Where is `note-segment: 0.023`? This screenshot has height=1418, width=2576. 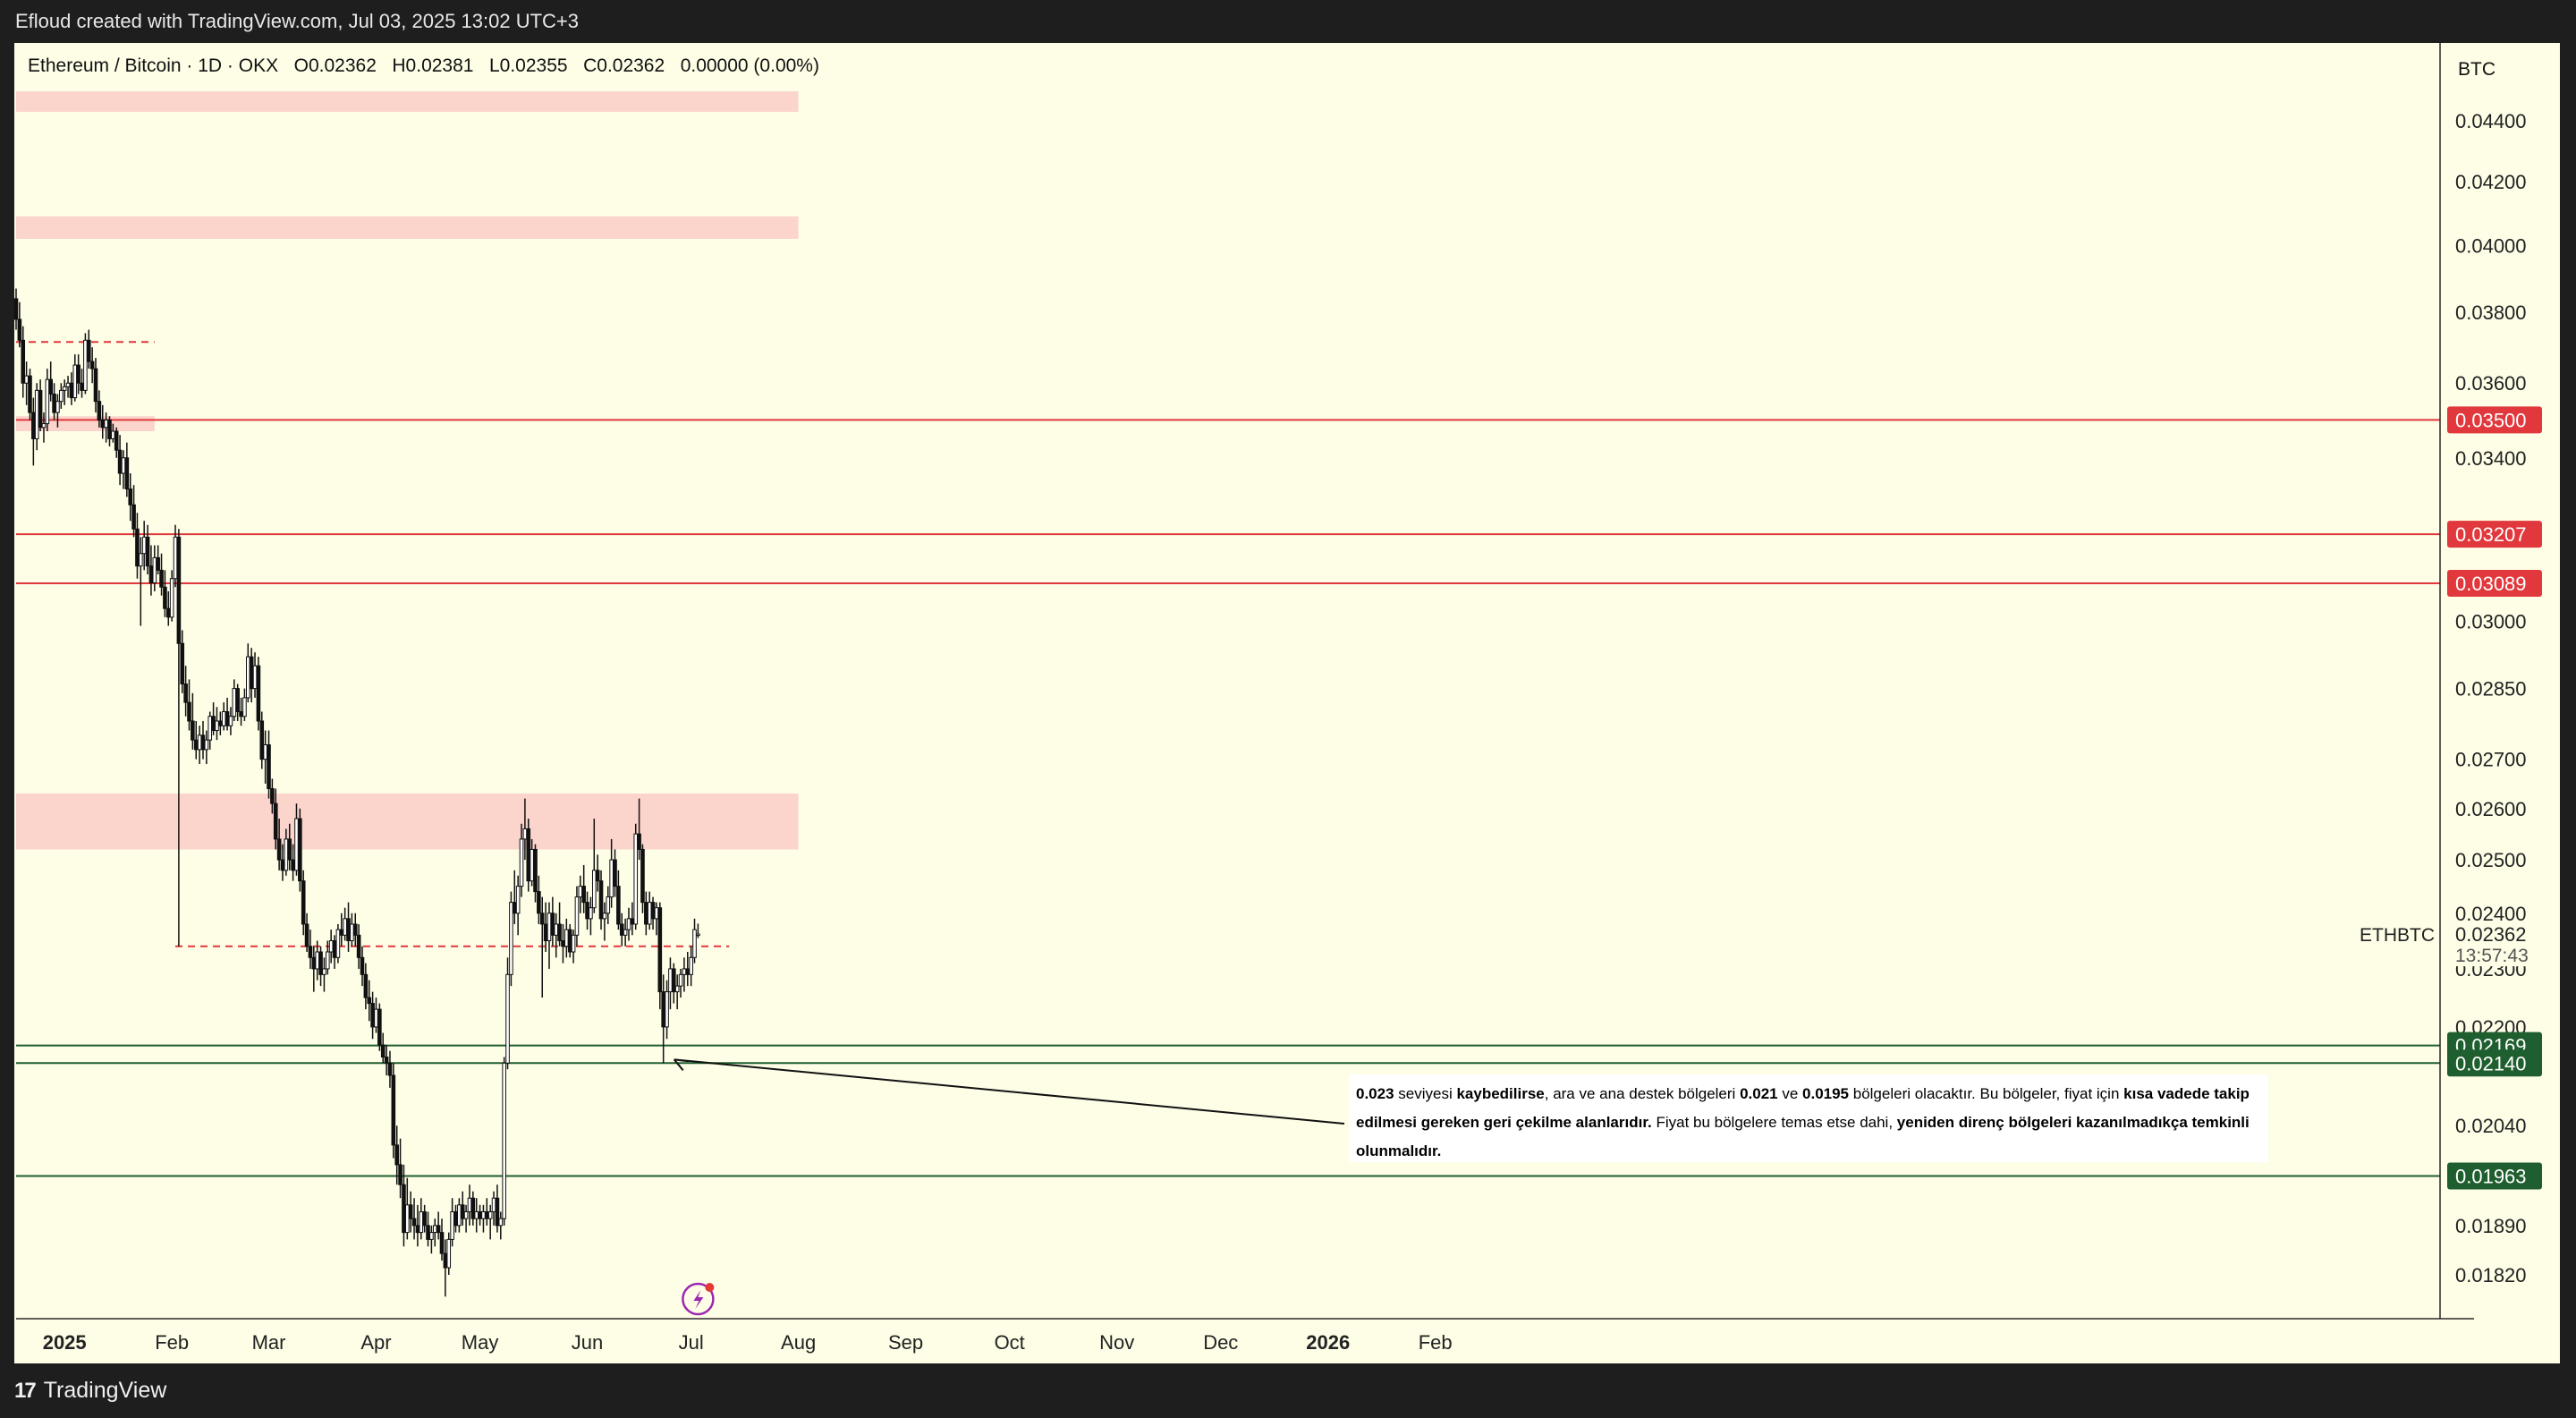 note-segment: 0.023 is located at coordinates (1375, 1093).